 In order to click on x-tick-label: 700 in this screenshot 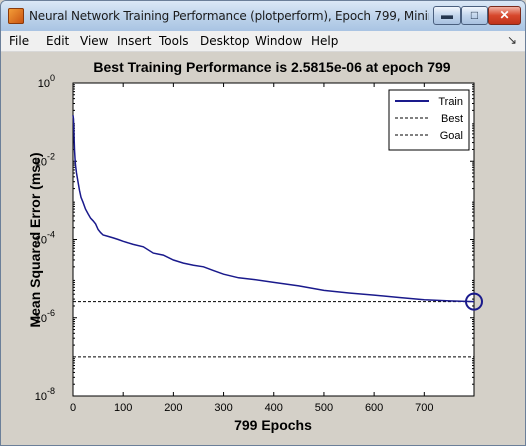, I will do `click(424, 408)`.